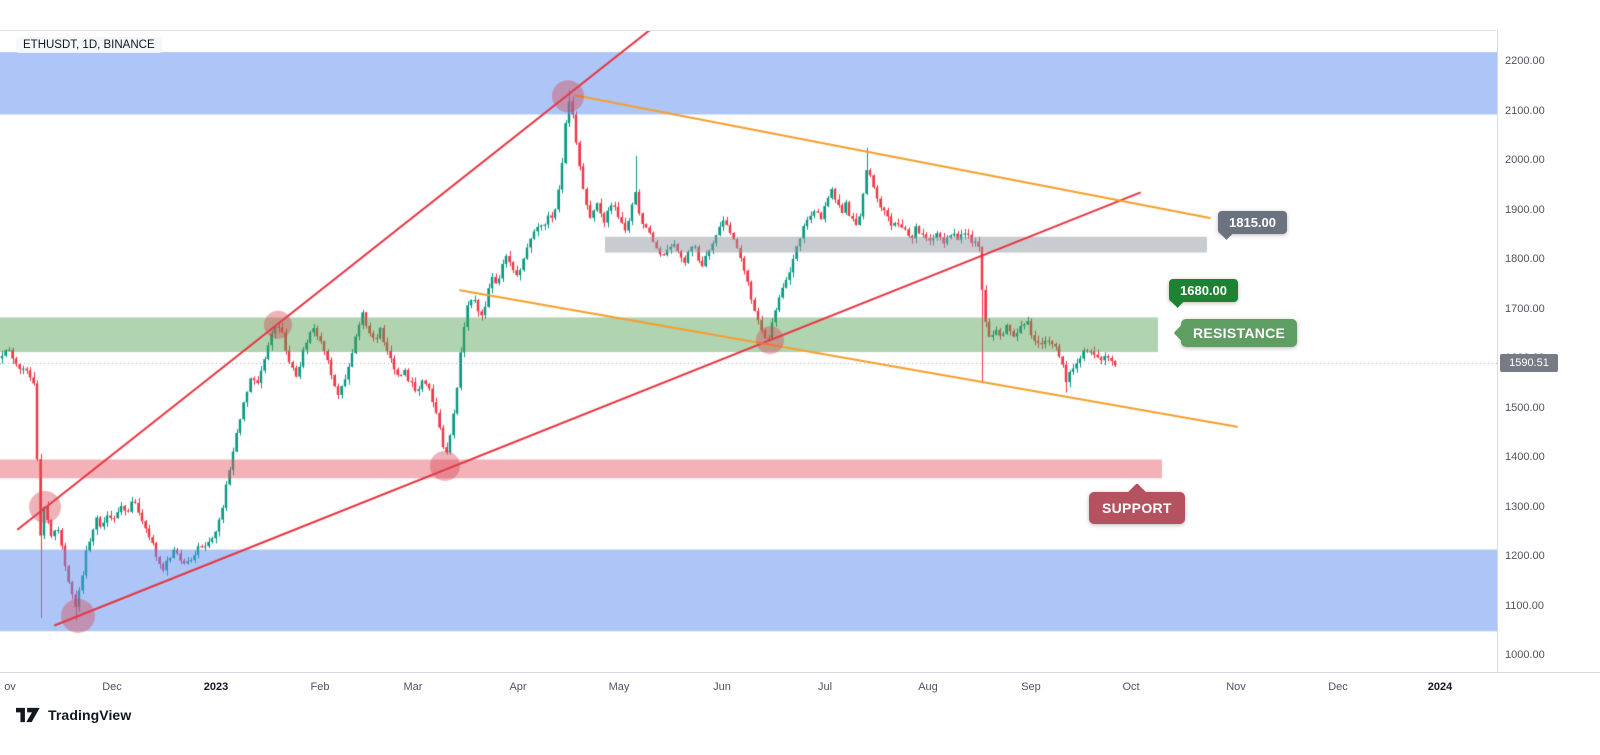  I want to click on price-tick-label: 1300.00, so click(1525, 506).